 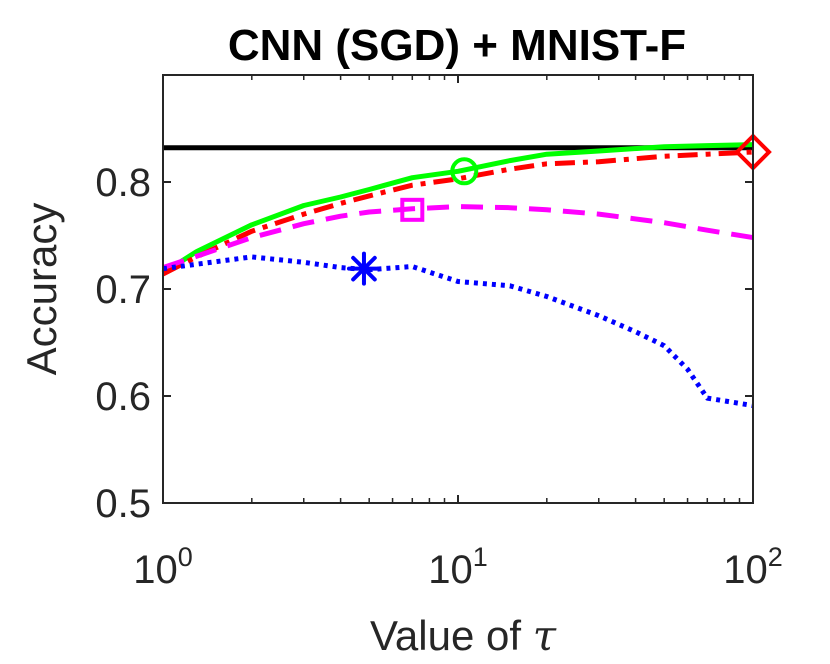 I want to click on series-line-red-dashdot, so click(x=457, y=213).